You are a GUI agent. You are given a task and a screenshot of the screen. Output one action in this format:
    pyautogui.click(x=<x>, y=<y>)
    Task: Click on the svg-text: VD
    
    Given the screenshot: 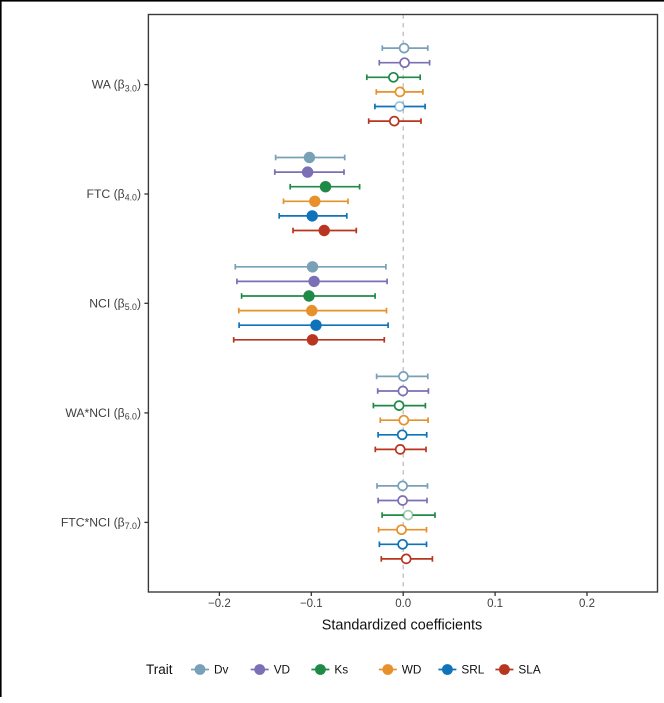 What is the action you would take?
    pyautogui.click(x=282, y=670)
    